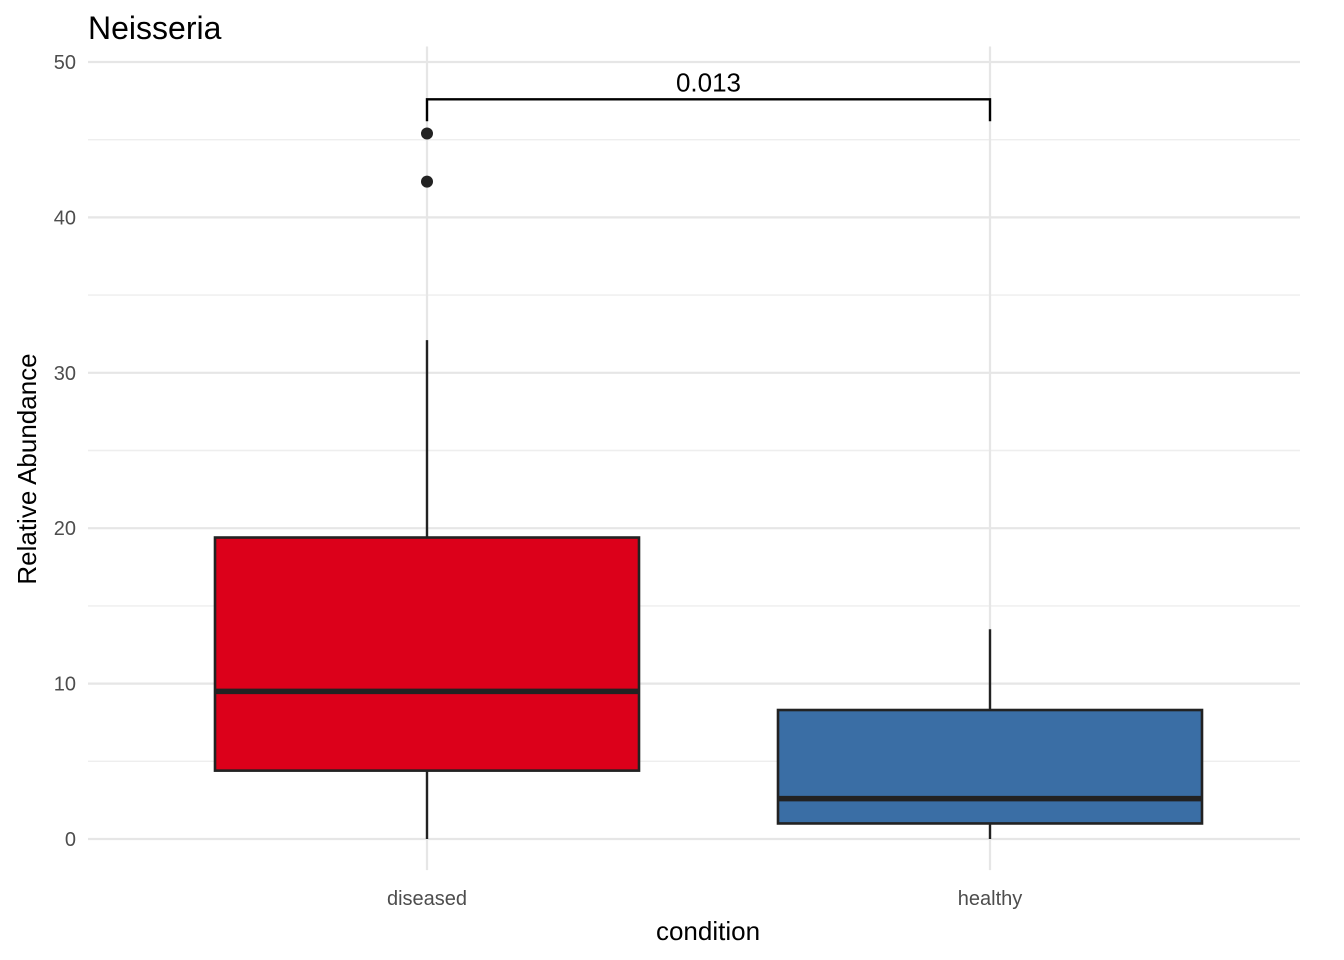  What do you see at coordinates (65, 374) in the screenshot?
I see `y-tick-label: 30` at bounding box center [65, 374].